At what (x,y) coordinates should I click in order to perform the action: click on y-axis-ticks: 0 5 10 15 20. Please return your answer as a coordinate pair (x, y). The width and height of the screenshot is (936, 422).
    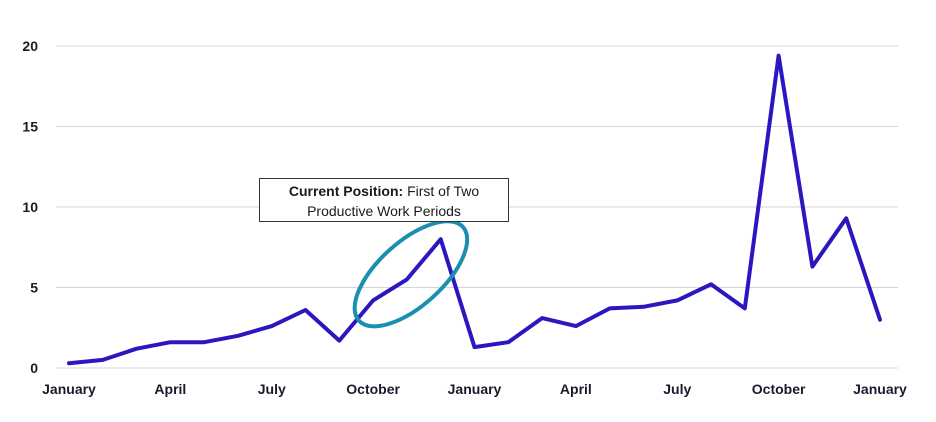
    Looking at the image, I should click on (30, 207).